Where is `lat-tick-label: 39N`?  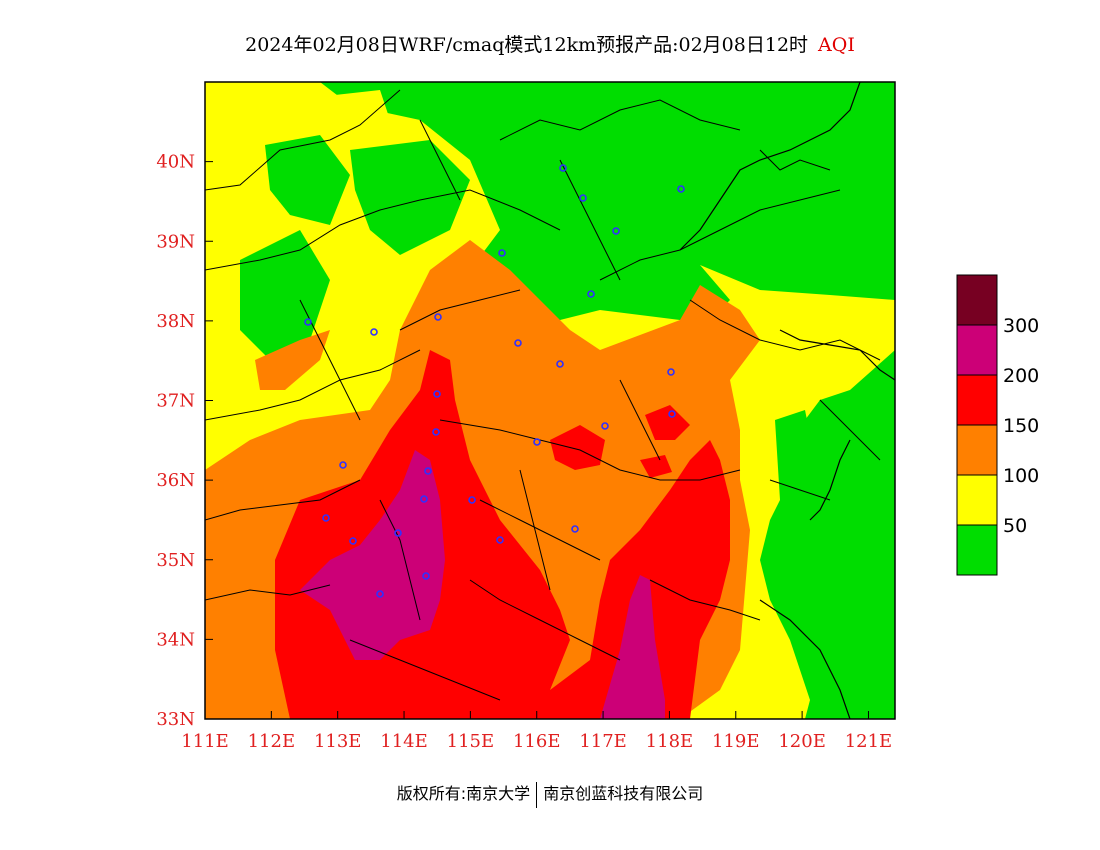
lat-tick-label: 39N is located at coordinates (175, 241).